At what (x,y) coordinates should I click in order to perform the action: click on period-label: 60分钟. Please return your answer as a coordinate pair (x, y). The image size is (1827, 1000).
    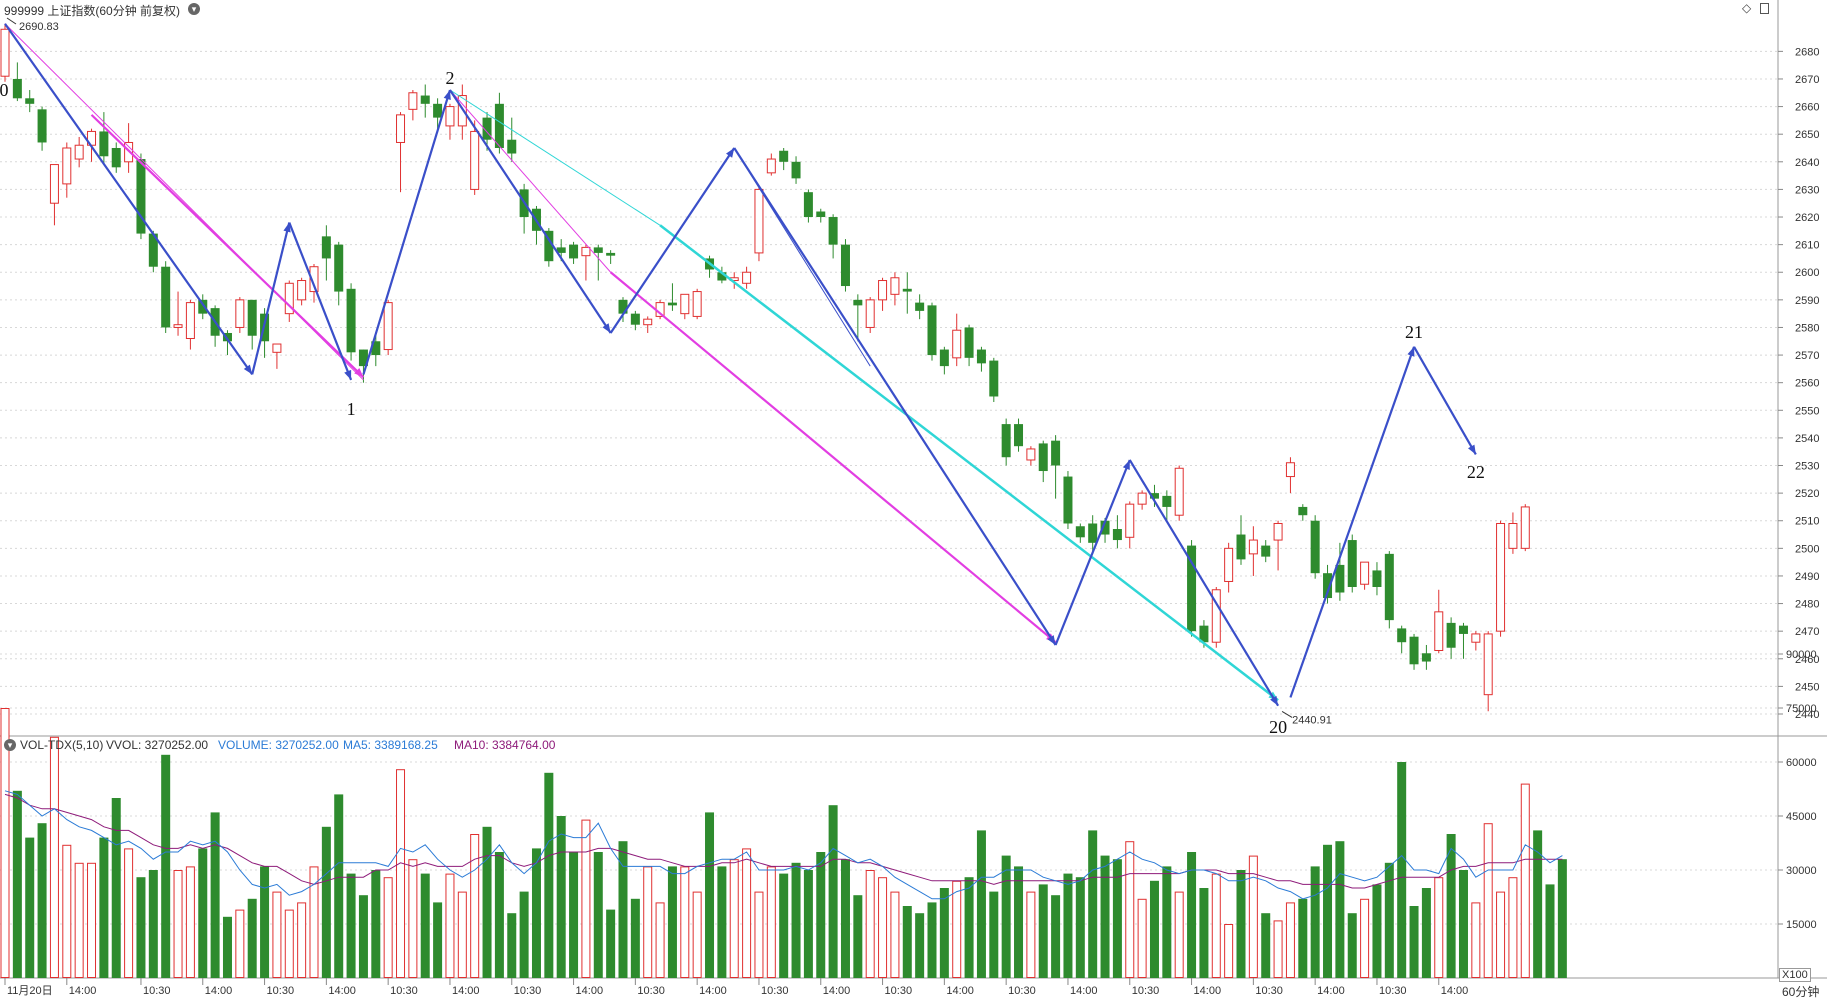
    Looking at the image, I should click on (1801, 992).